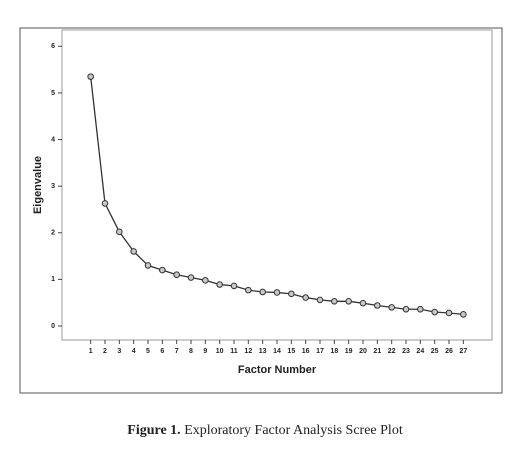  What do you see at coordinates (320, 351) in the screenshot?
I see `x-tick-label: 17` at bounding box center [320, 351].